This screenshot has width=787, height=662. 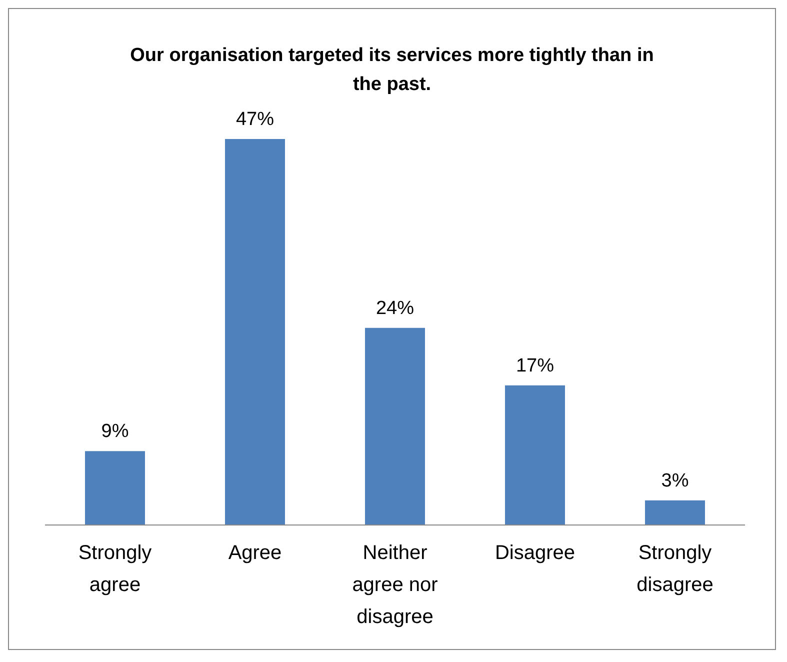 What do you see at coordinates (535, 553) in the screenshot?
I see `x-tick-label: Disagree` at bounding box center [535, 553].